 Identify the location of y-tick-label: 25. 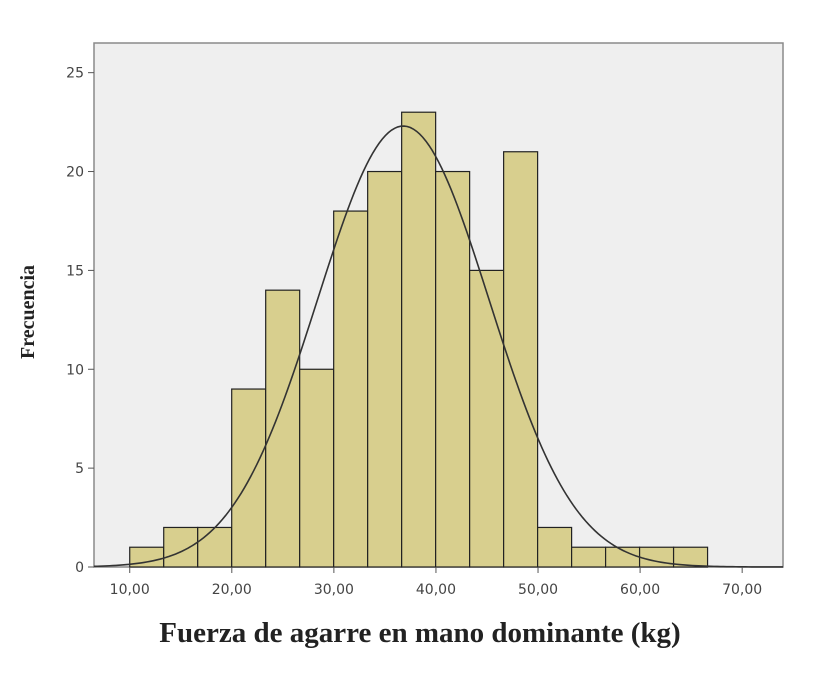
(75, 74).